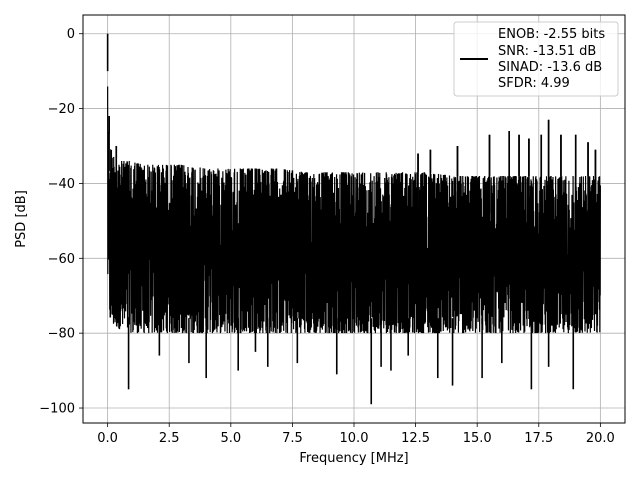  I want to click on y-tick-label: −20, so click(61, 109).